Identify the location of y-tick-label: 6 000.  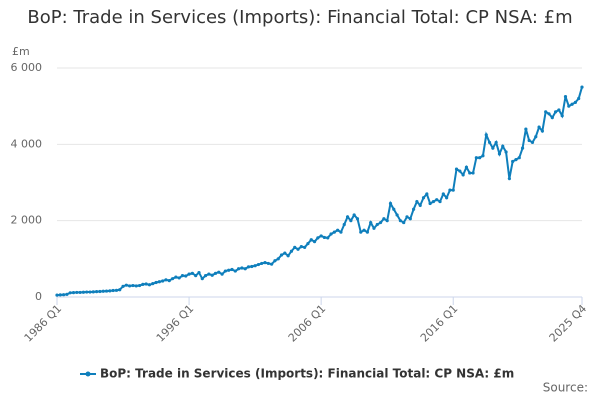
(27, 67).